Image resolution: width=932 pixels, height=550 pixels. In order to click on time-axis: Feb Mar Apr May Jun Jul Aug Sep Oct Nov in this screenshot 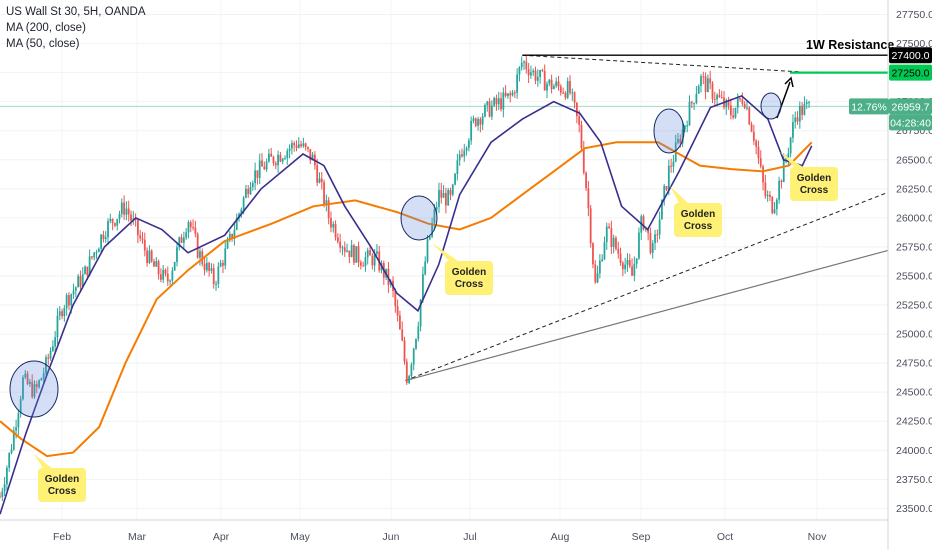, I will do `click(444, 531)`.